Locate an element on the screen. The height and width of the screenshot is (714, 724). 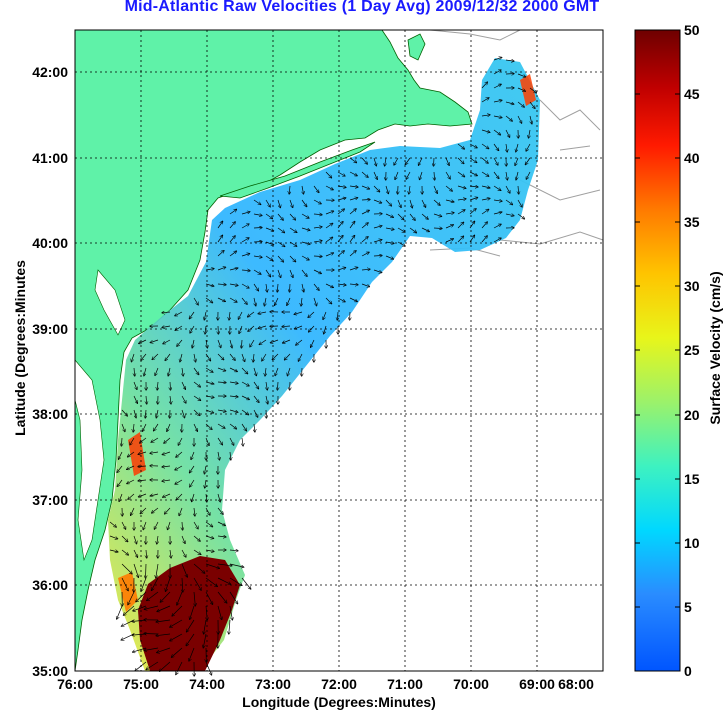
colorbar-tick-label: 50 is located at coordinates (692, 30).